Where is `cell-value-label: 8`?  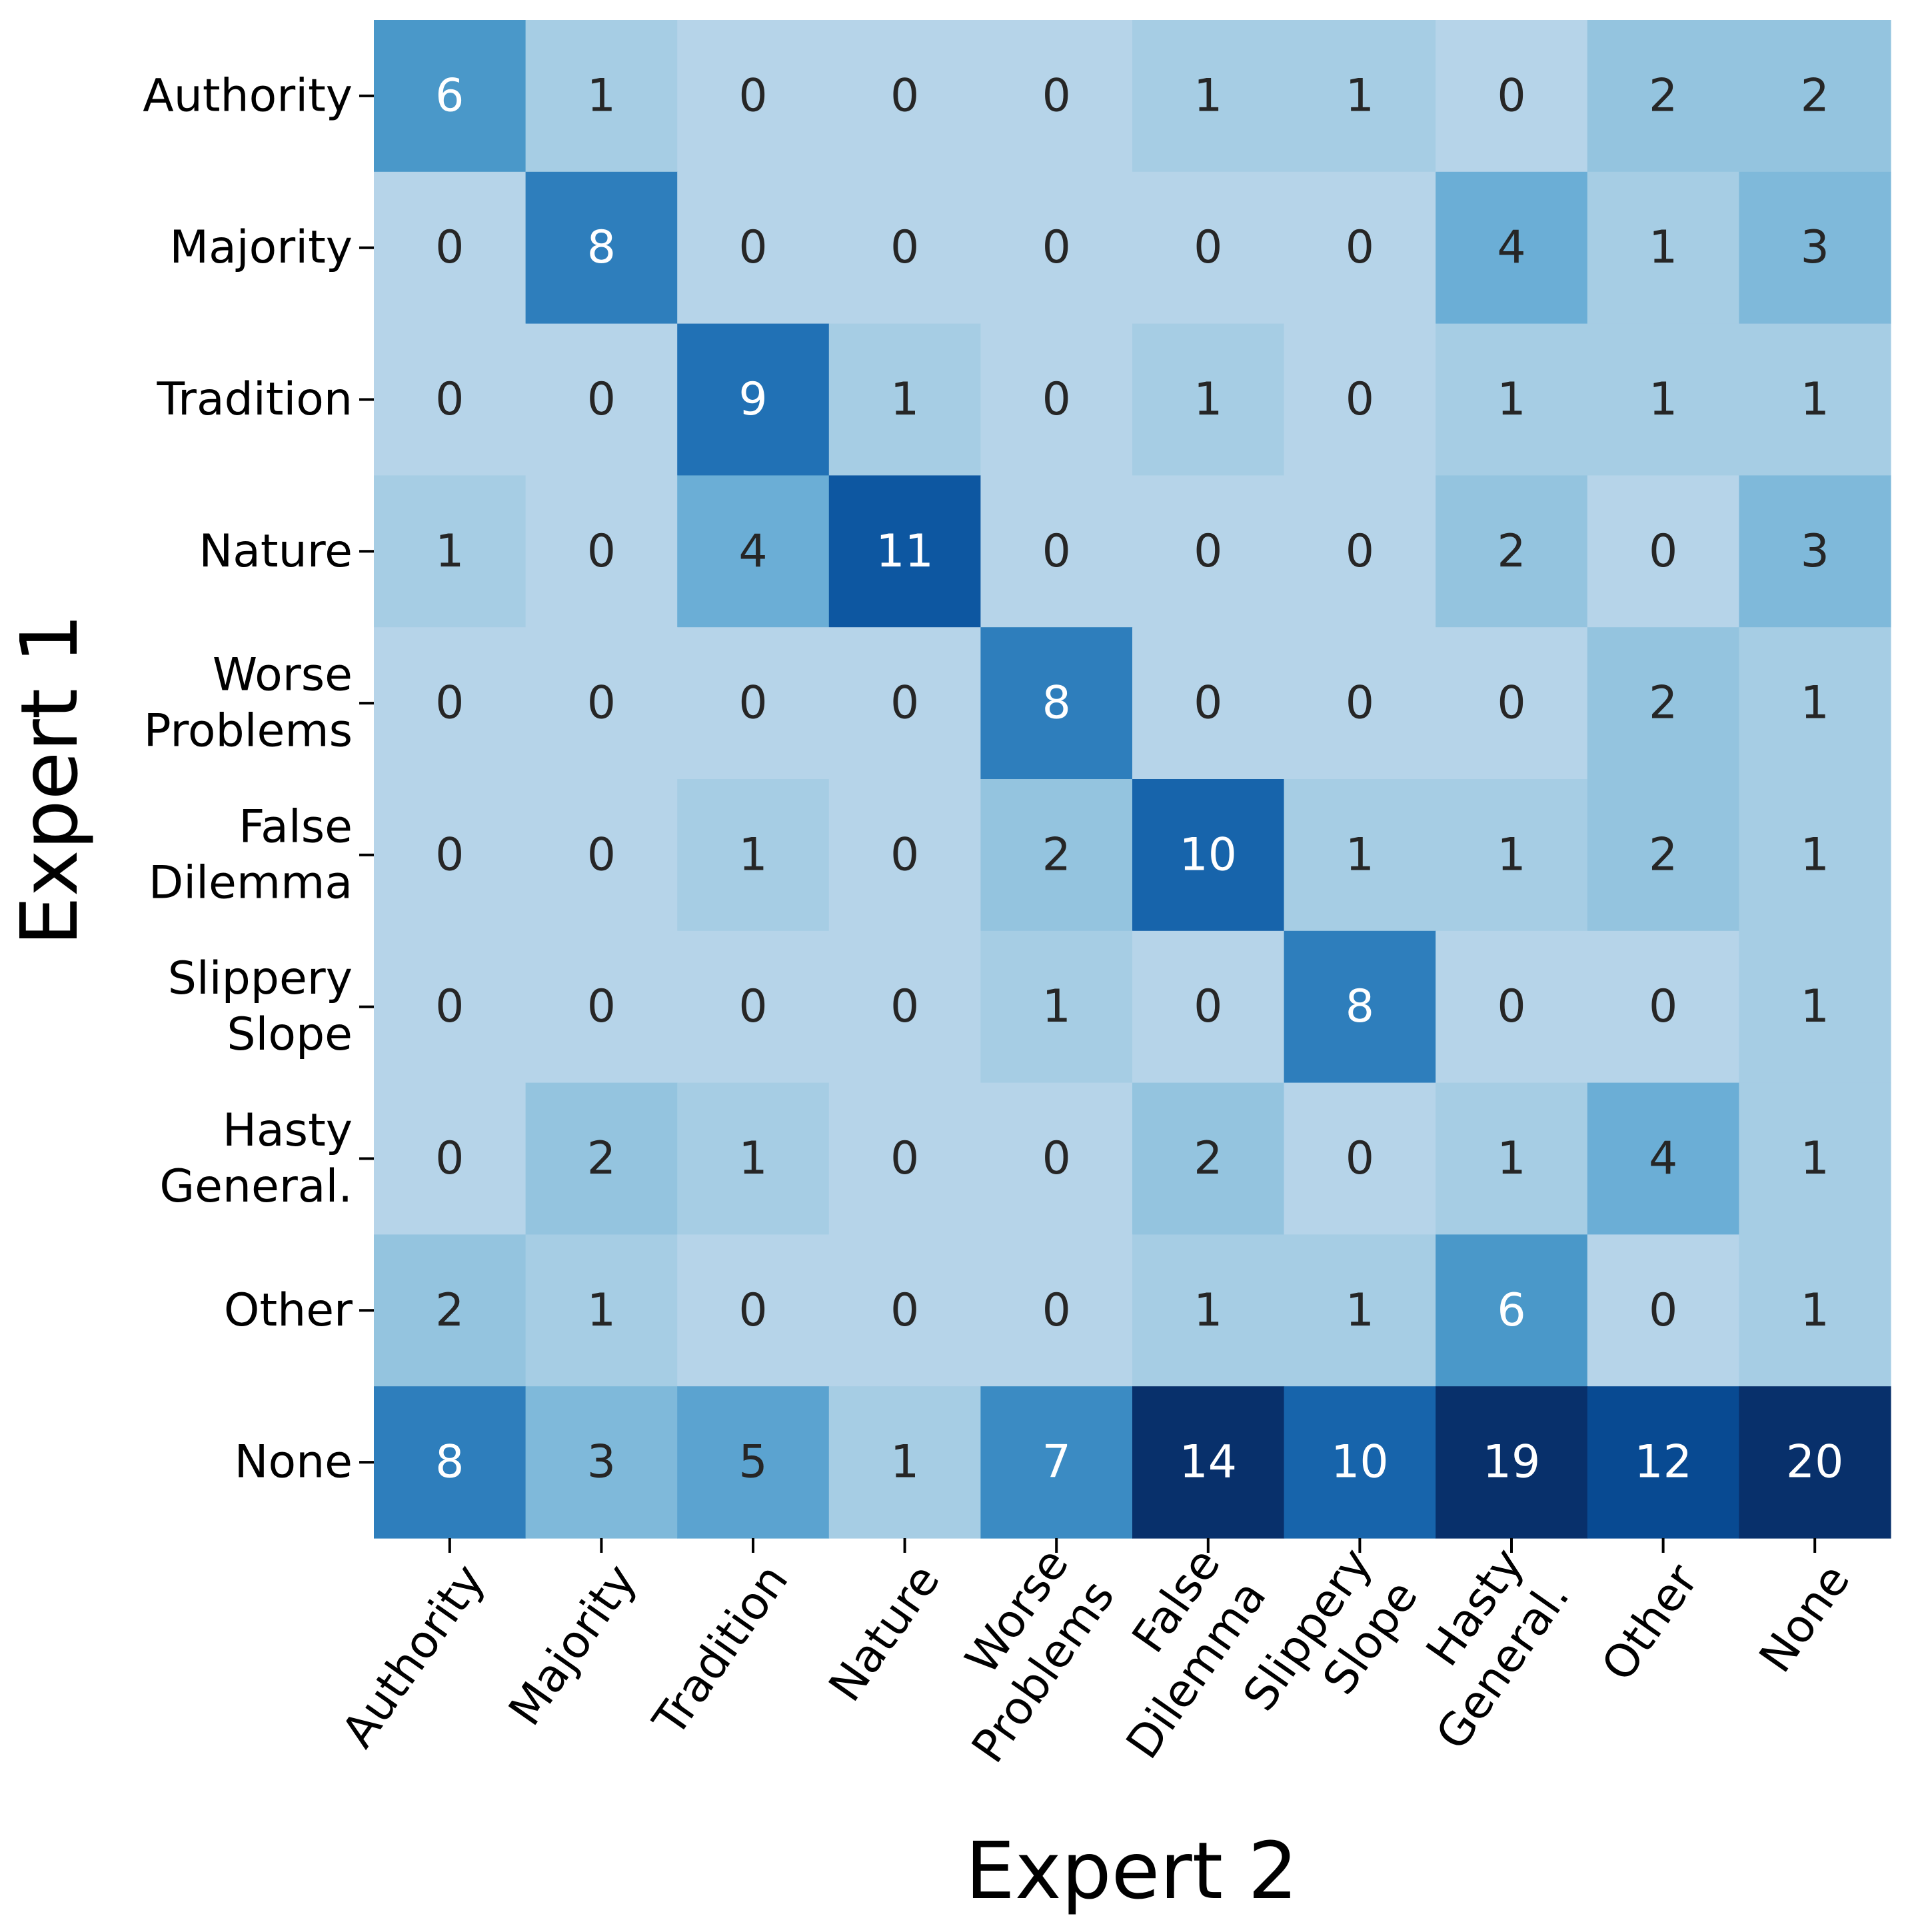
cell-value-label: 8 is located at coordinates (449, 1463).